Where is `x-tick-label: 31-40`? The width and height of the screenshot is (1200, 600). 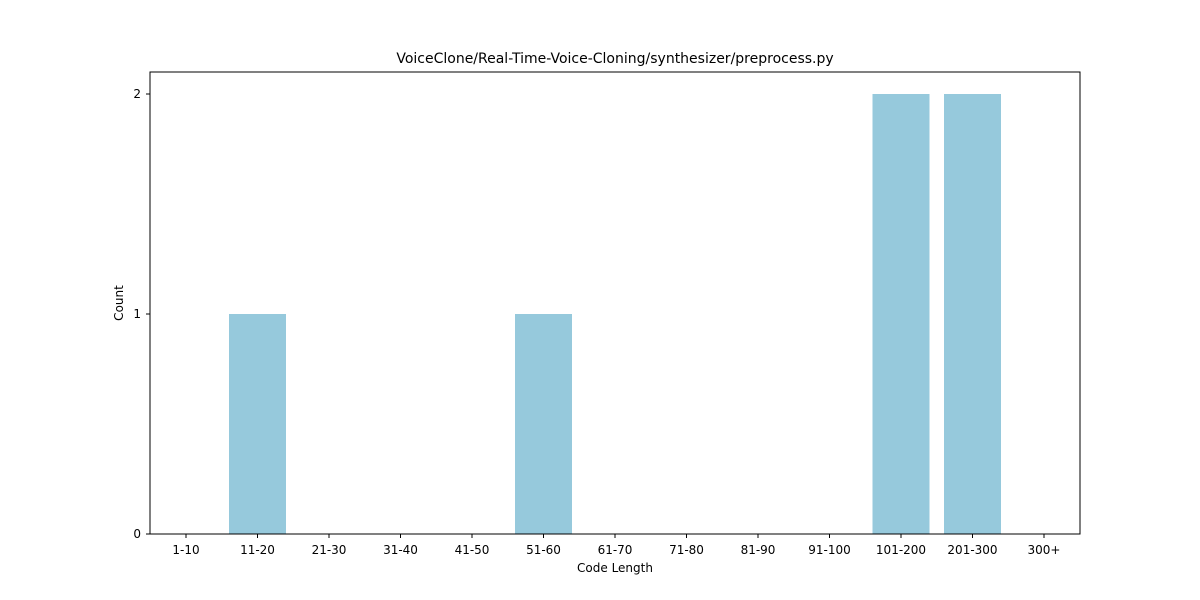
x-tick-label: 31-40 is located at coordinates (400, 550).